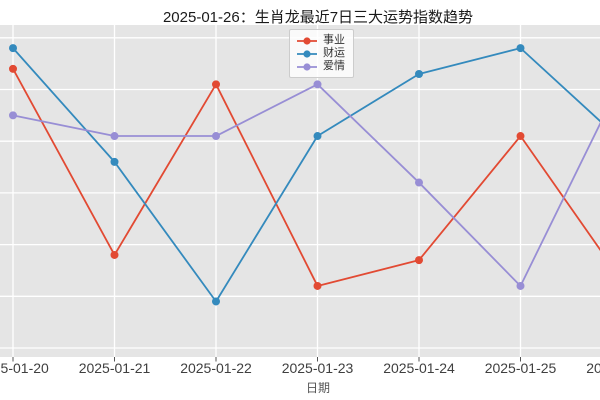 The image size is (600, 400). Describe the element at coordinates (520, 368) in the screenshot. I see `x-tick-label: 2025-01-25` at that location.